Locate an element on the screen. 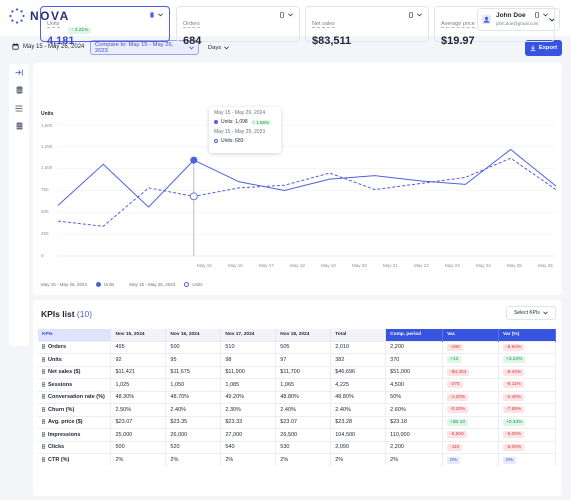 The image size is (571, 500). variance-cell: +$0.10 is located at coordinates (471, 422).